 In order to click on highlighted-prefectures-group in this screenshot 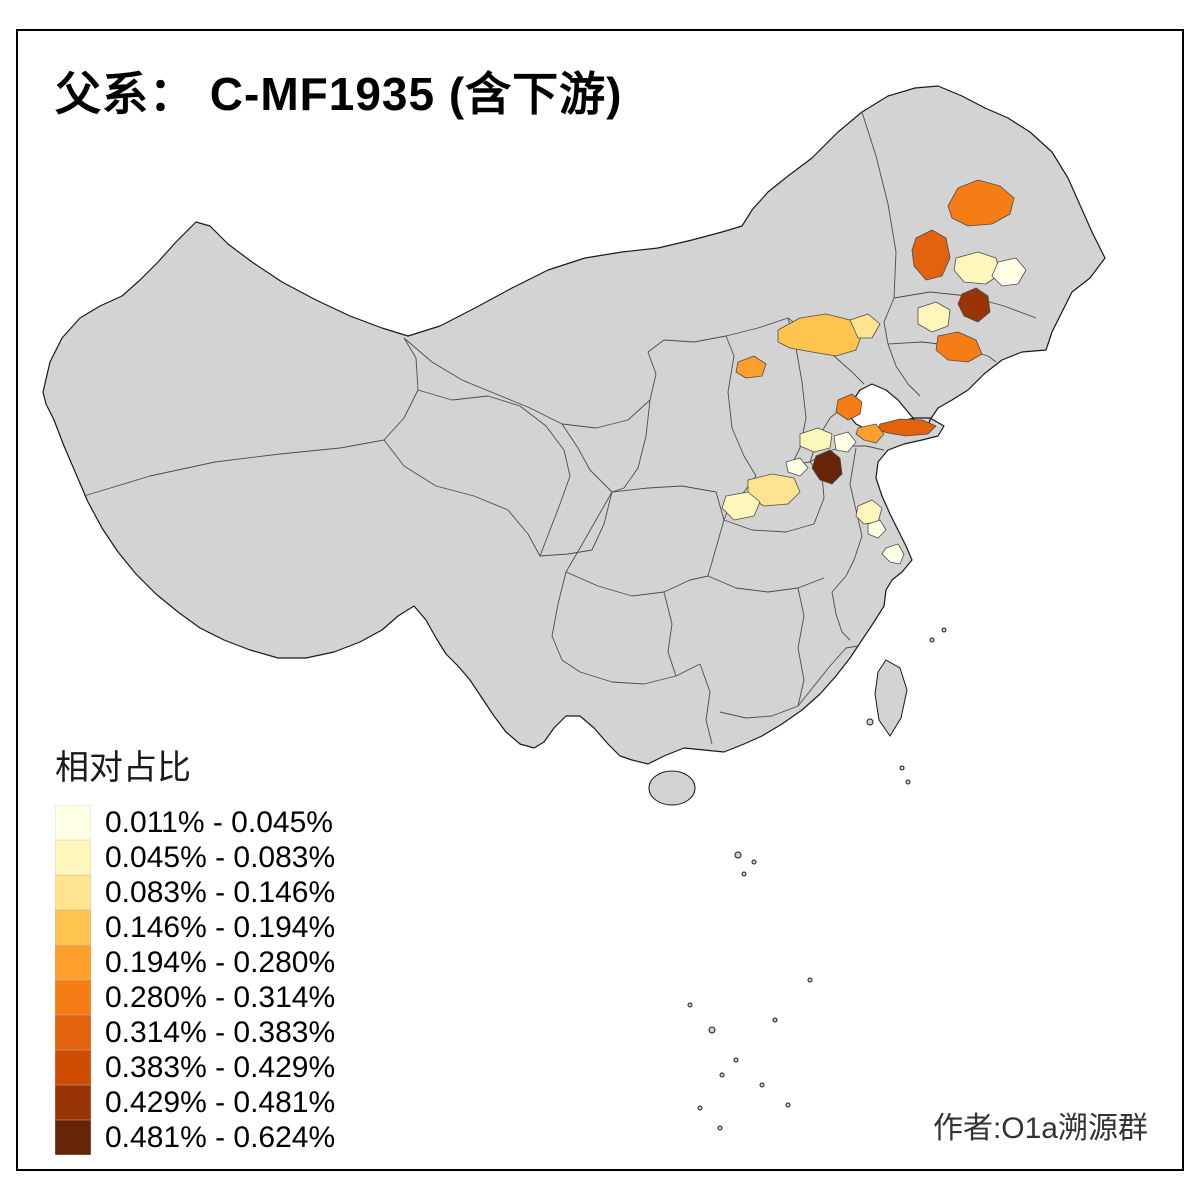, I will do `click(874, 372)`.